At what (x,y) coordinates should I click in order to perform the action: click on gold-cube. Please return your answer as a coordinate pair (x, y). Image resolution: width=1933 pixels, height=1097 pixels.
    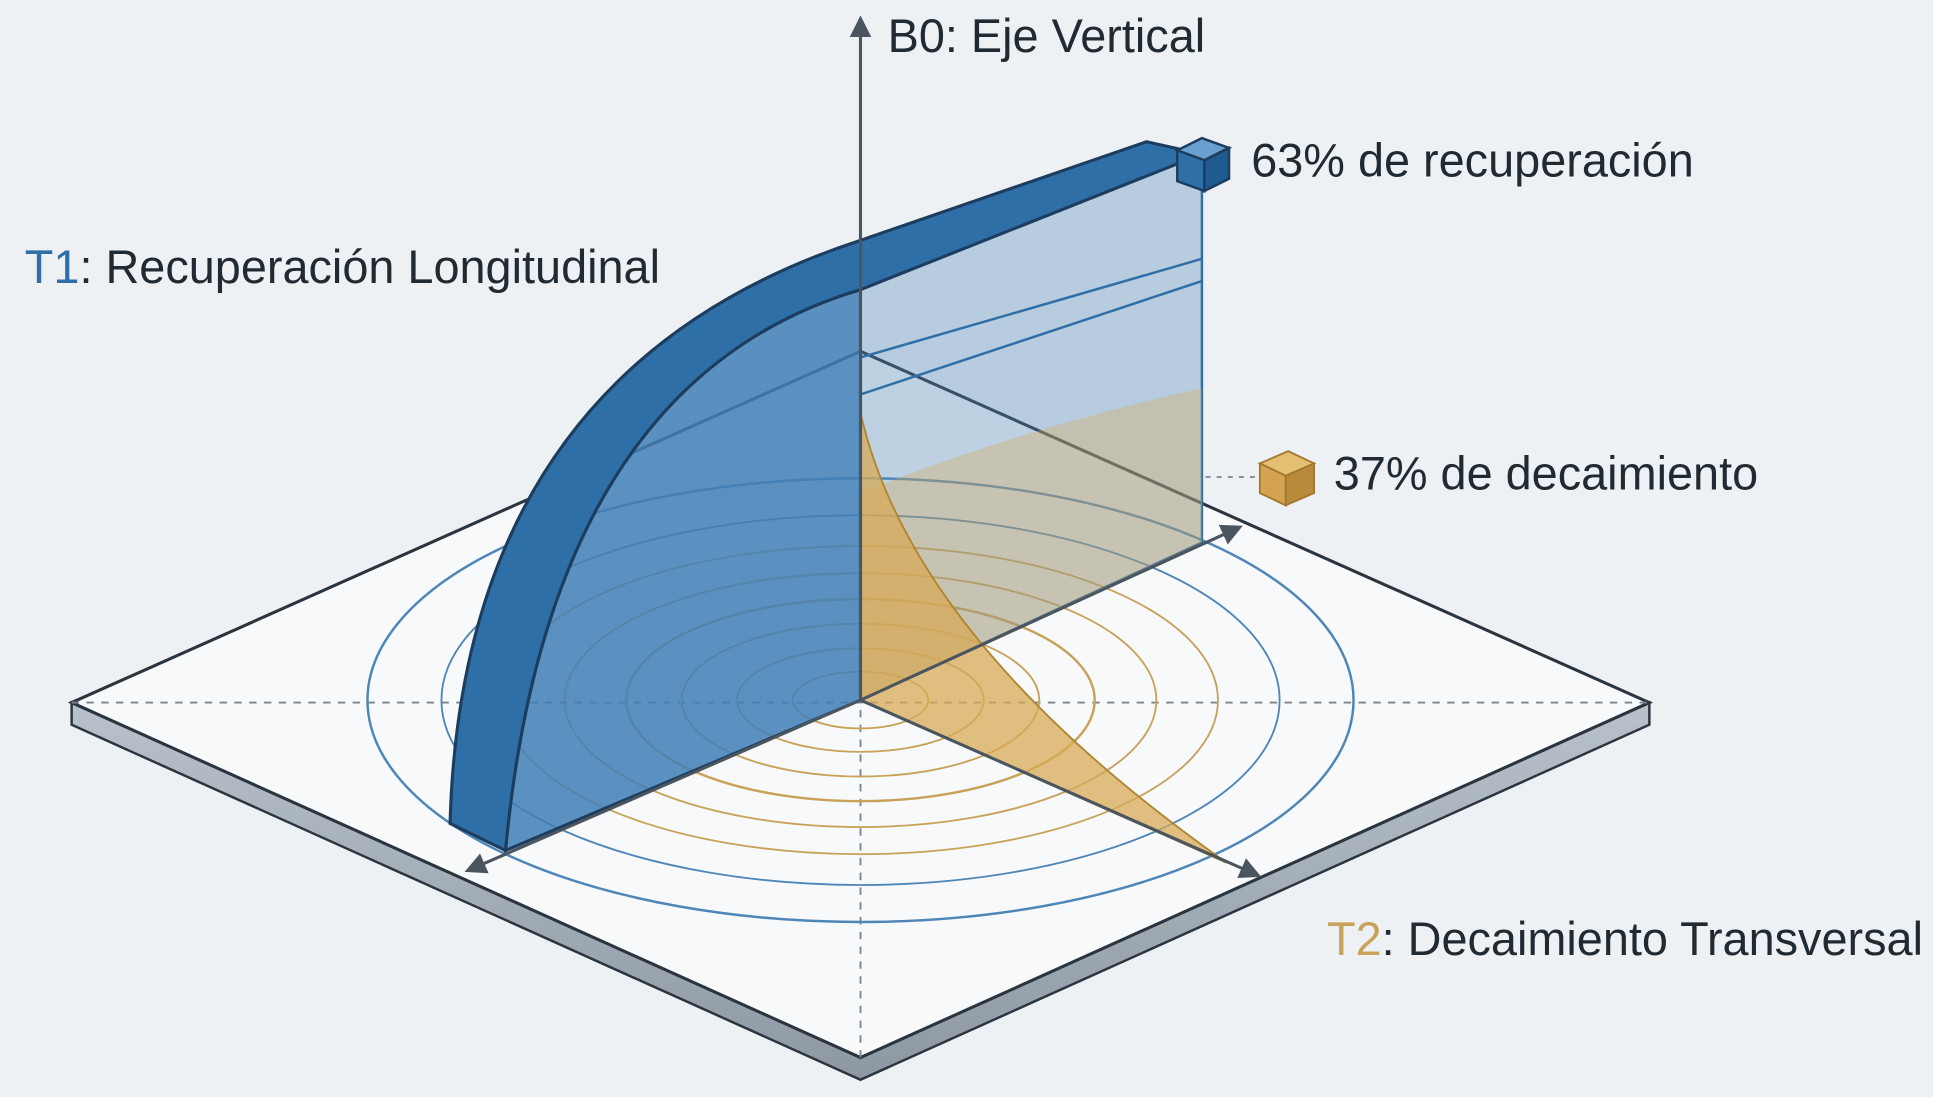
    Looking at the image, I should click on (1287, 478).